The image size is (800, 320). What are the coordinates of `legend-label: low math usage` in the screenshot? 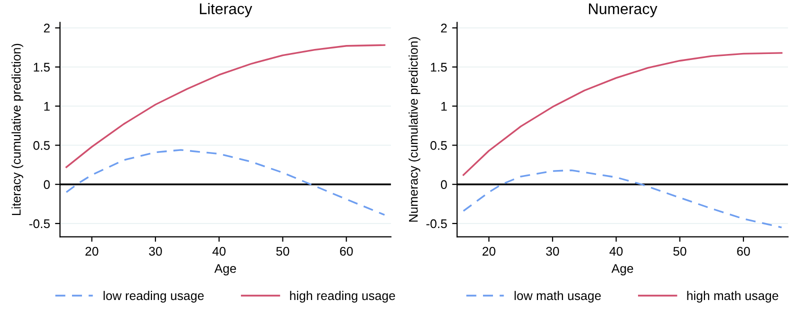 It's located at (557, 296).